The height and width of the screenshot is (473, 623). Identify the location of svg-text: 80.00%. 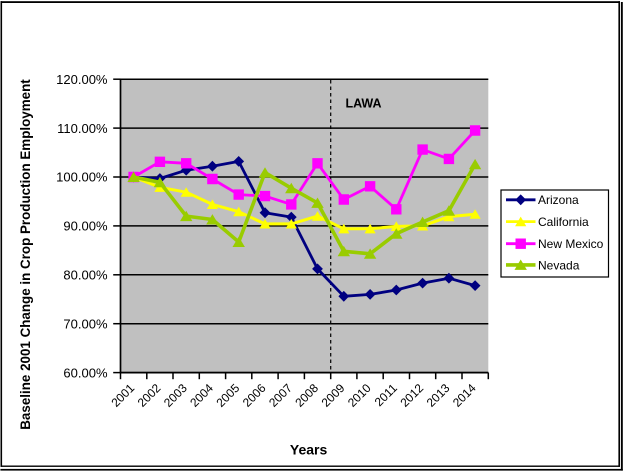
(85, 275).